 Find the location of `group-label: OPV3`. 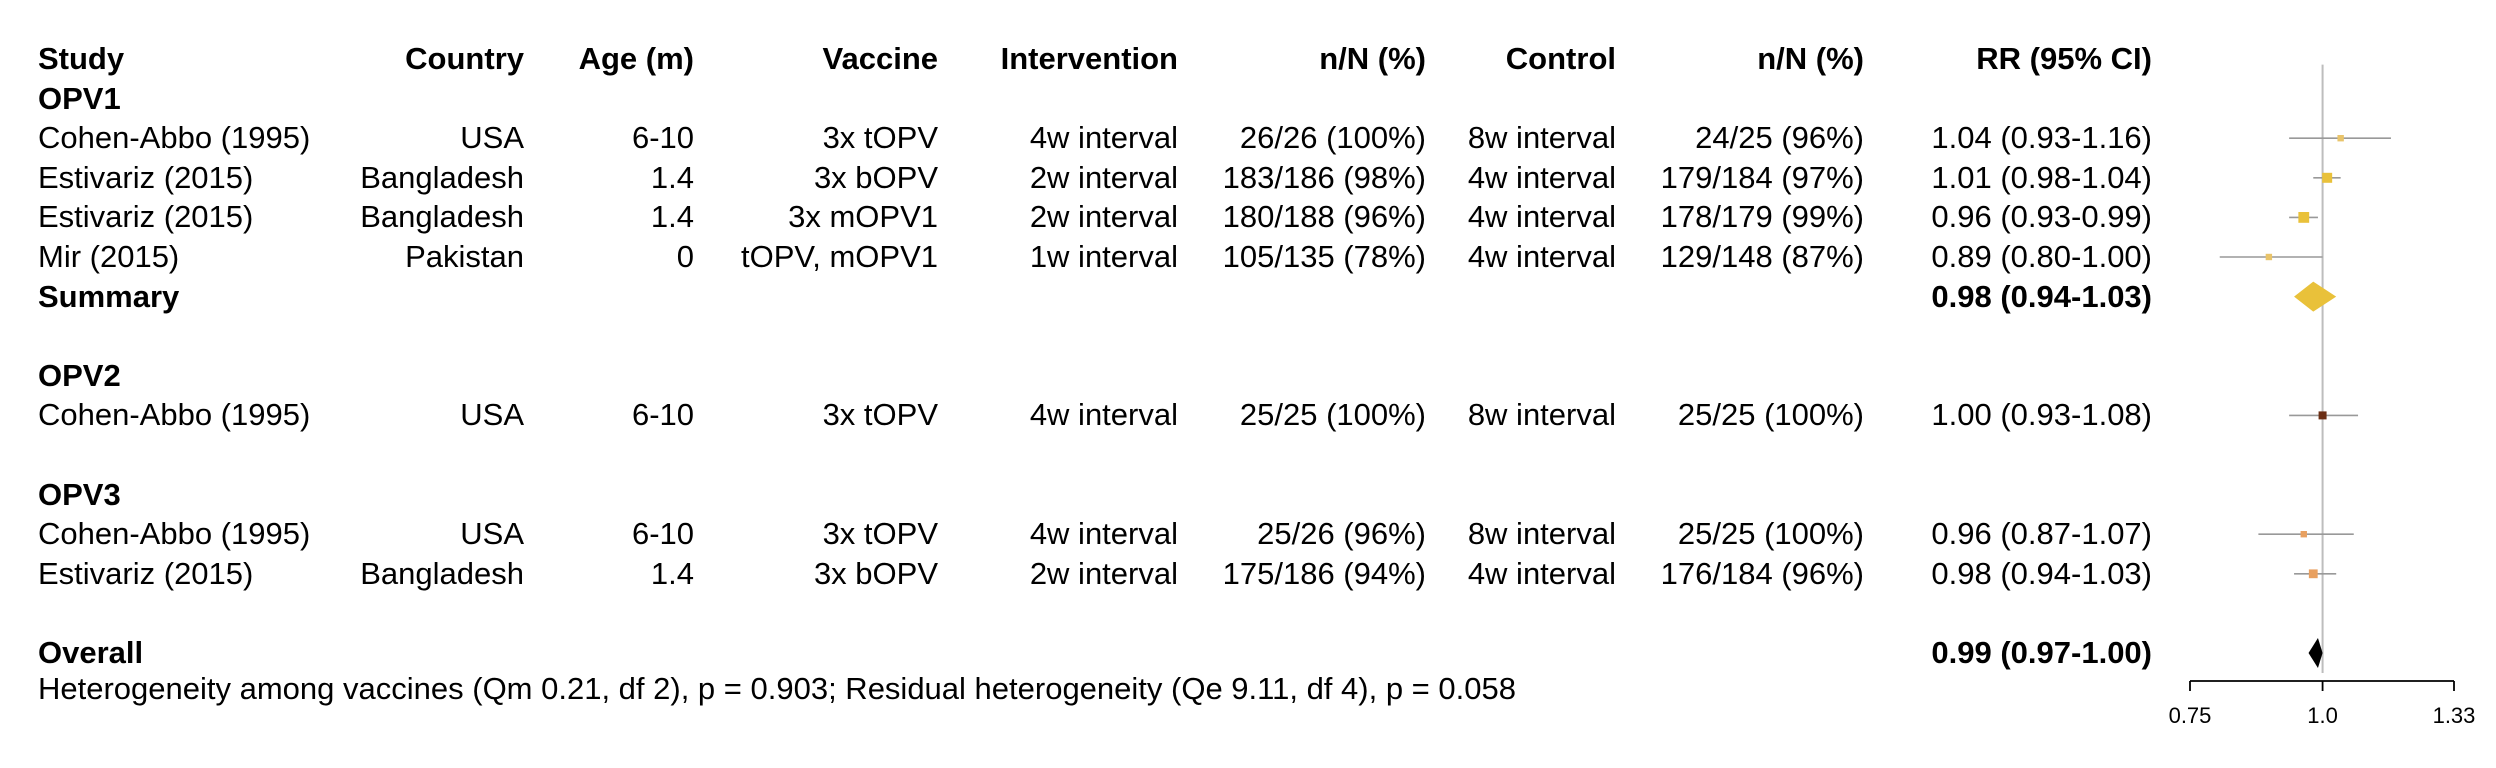

group-label: OPV3 is located at coordinates (79, 494).